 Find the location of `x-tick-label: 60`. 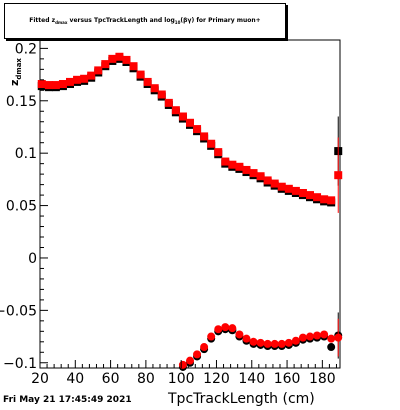

x-tick-label: 60 is located at coordinates (111, 379).